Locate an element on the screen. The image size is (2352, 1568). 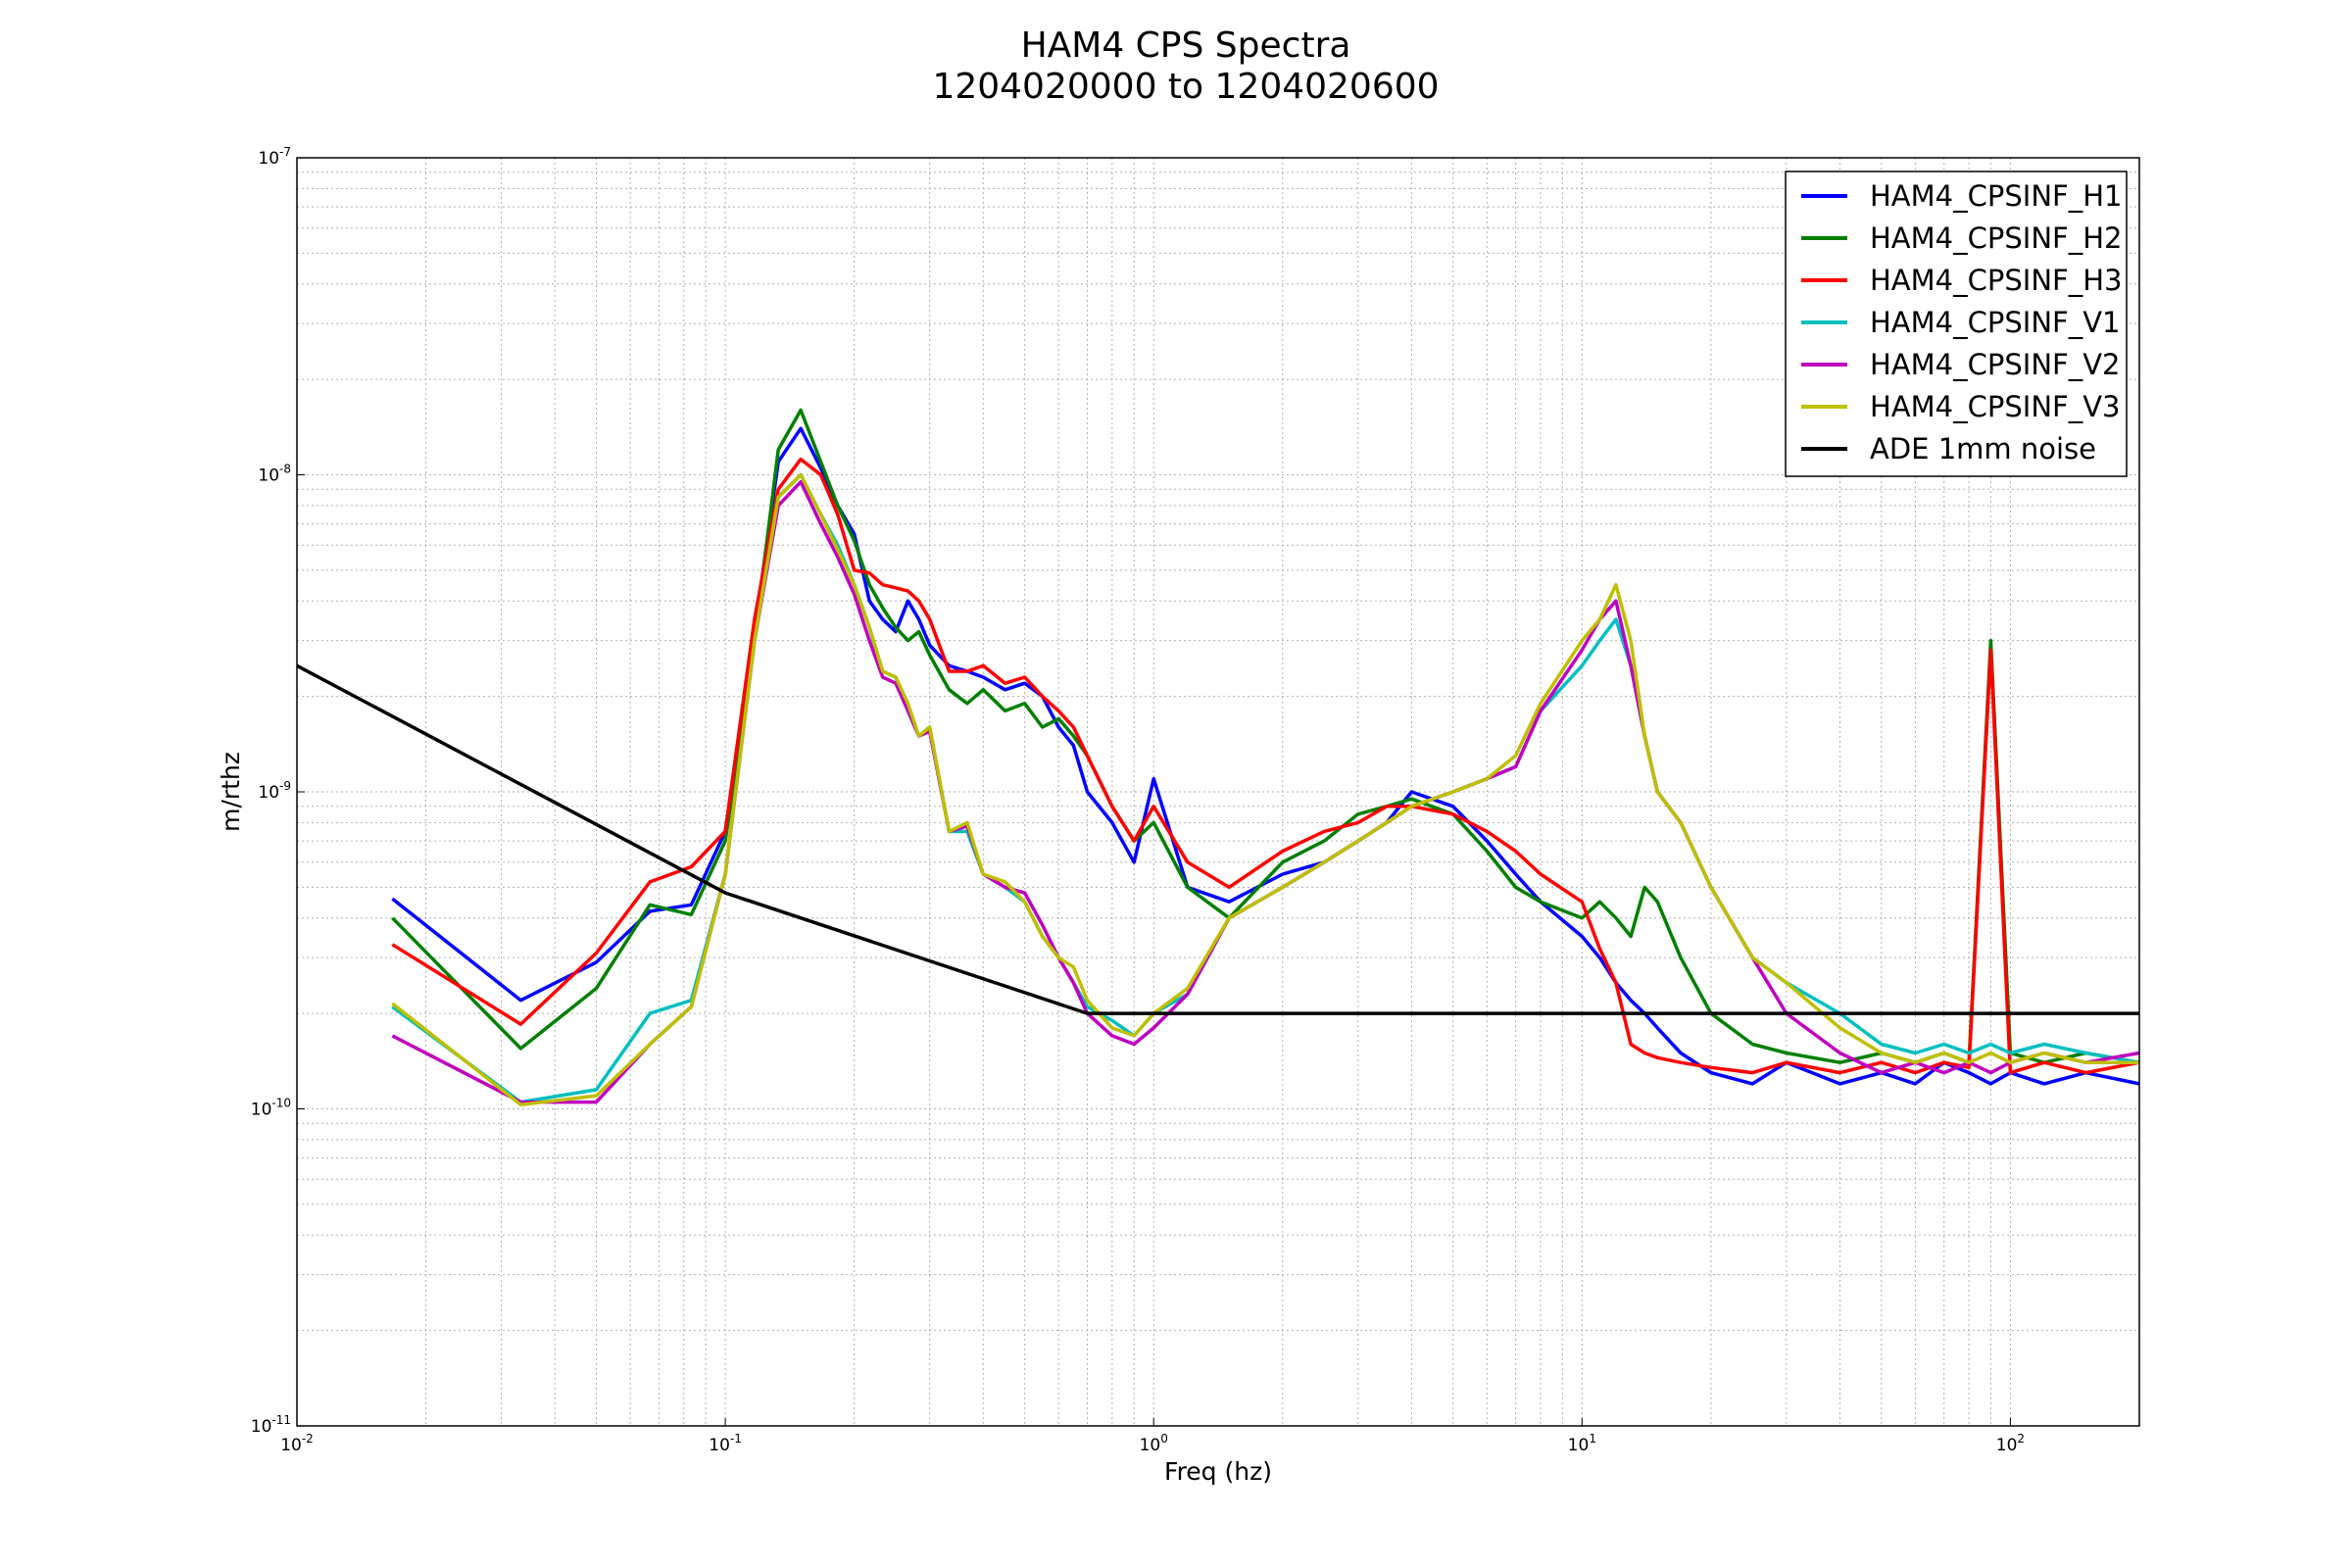
x-tick-label: 10² is located at coordinates (2010, 1443).